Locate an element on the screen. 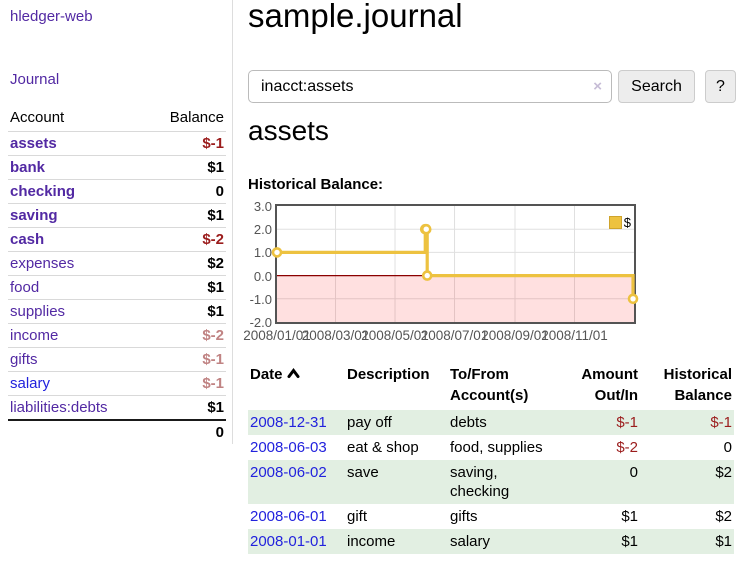 The width and height of the screenshot is (742, 582). y-tick-label: 1.0 is located at coordinates (262, 253).